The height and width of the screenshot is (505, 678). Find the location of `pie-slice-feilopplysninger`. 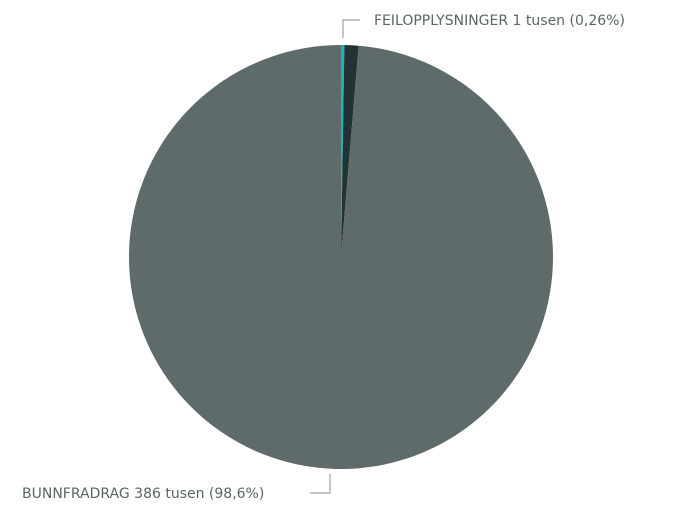

pie-slice-feilopplysninger is located at coordinates (343, 151).